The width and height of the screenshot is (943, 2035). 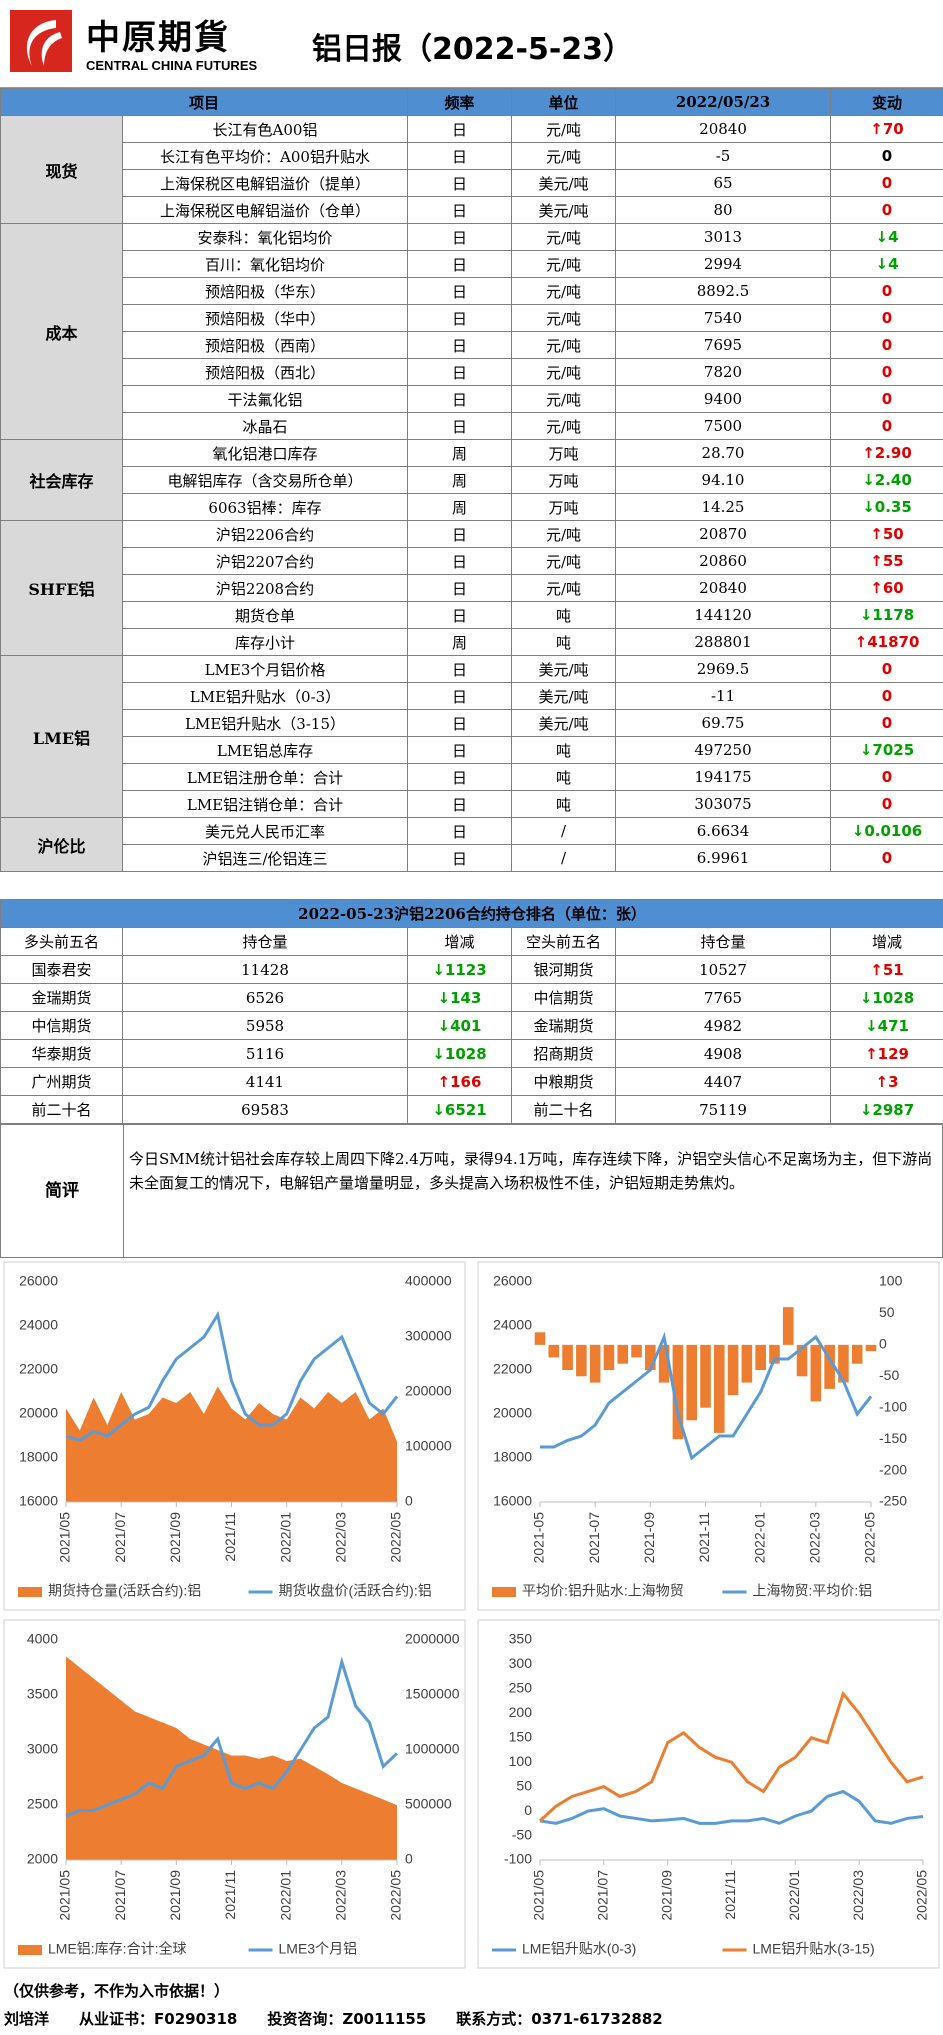 What do you see at coordinates (723, 1053) in the screenshot?
I see `position-cell: 4908` at bounding box center [723, 1053].